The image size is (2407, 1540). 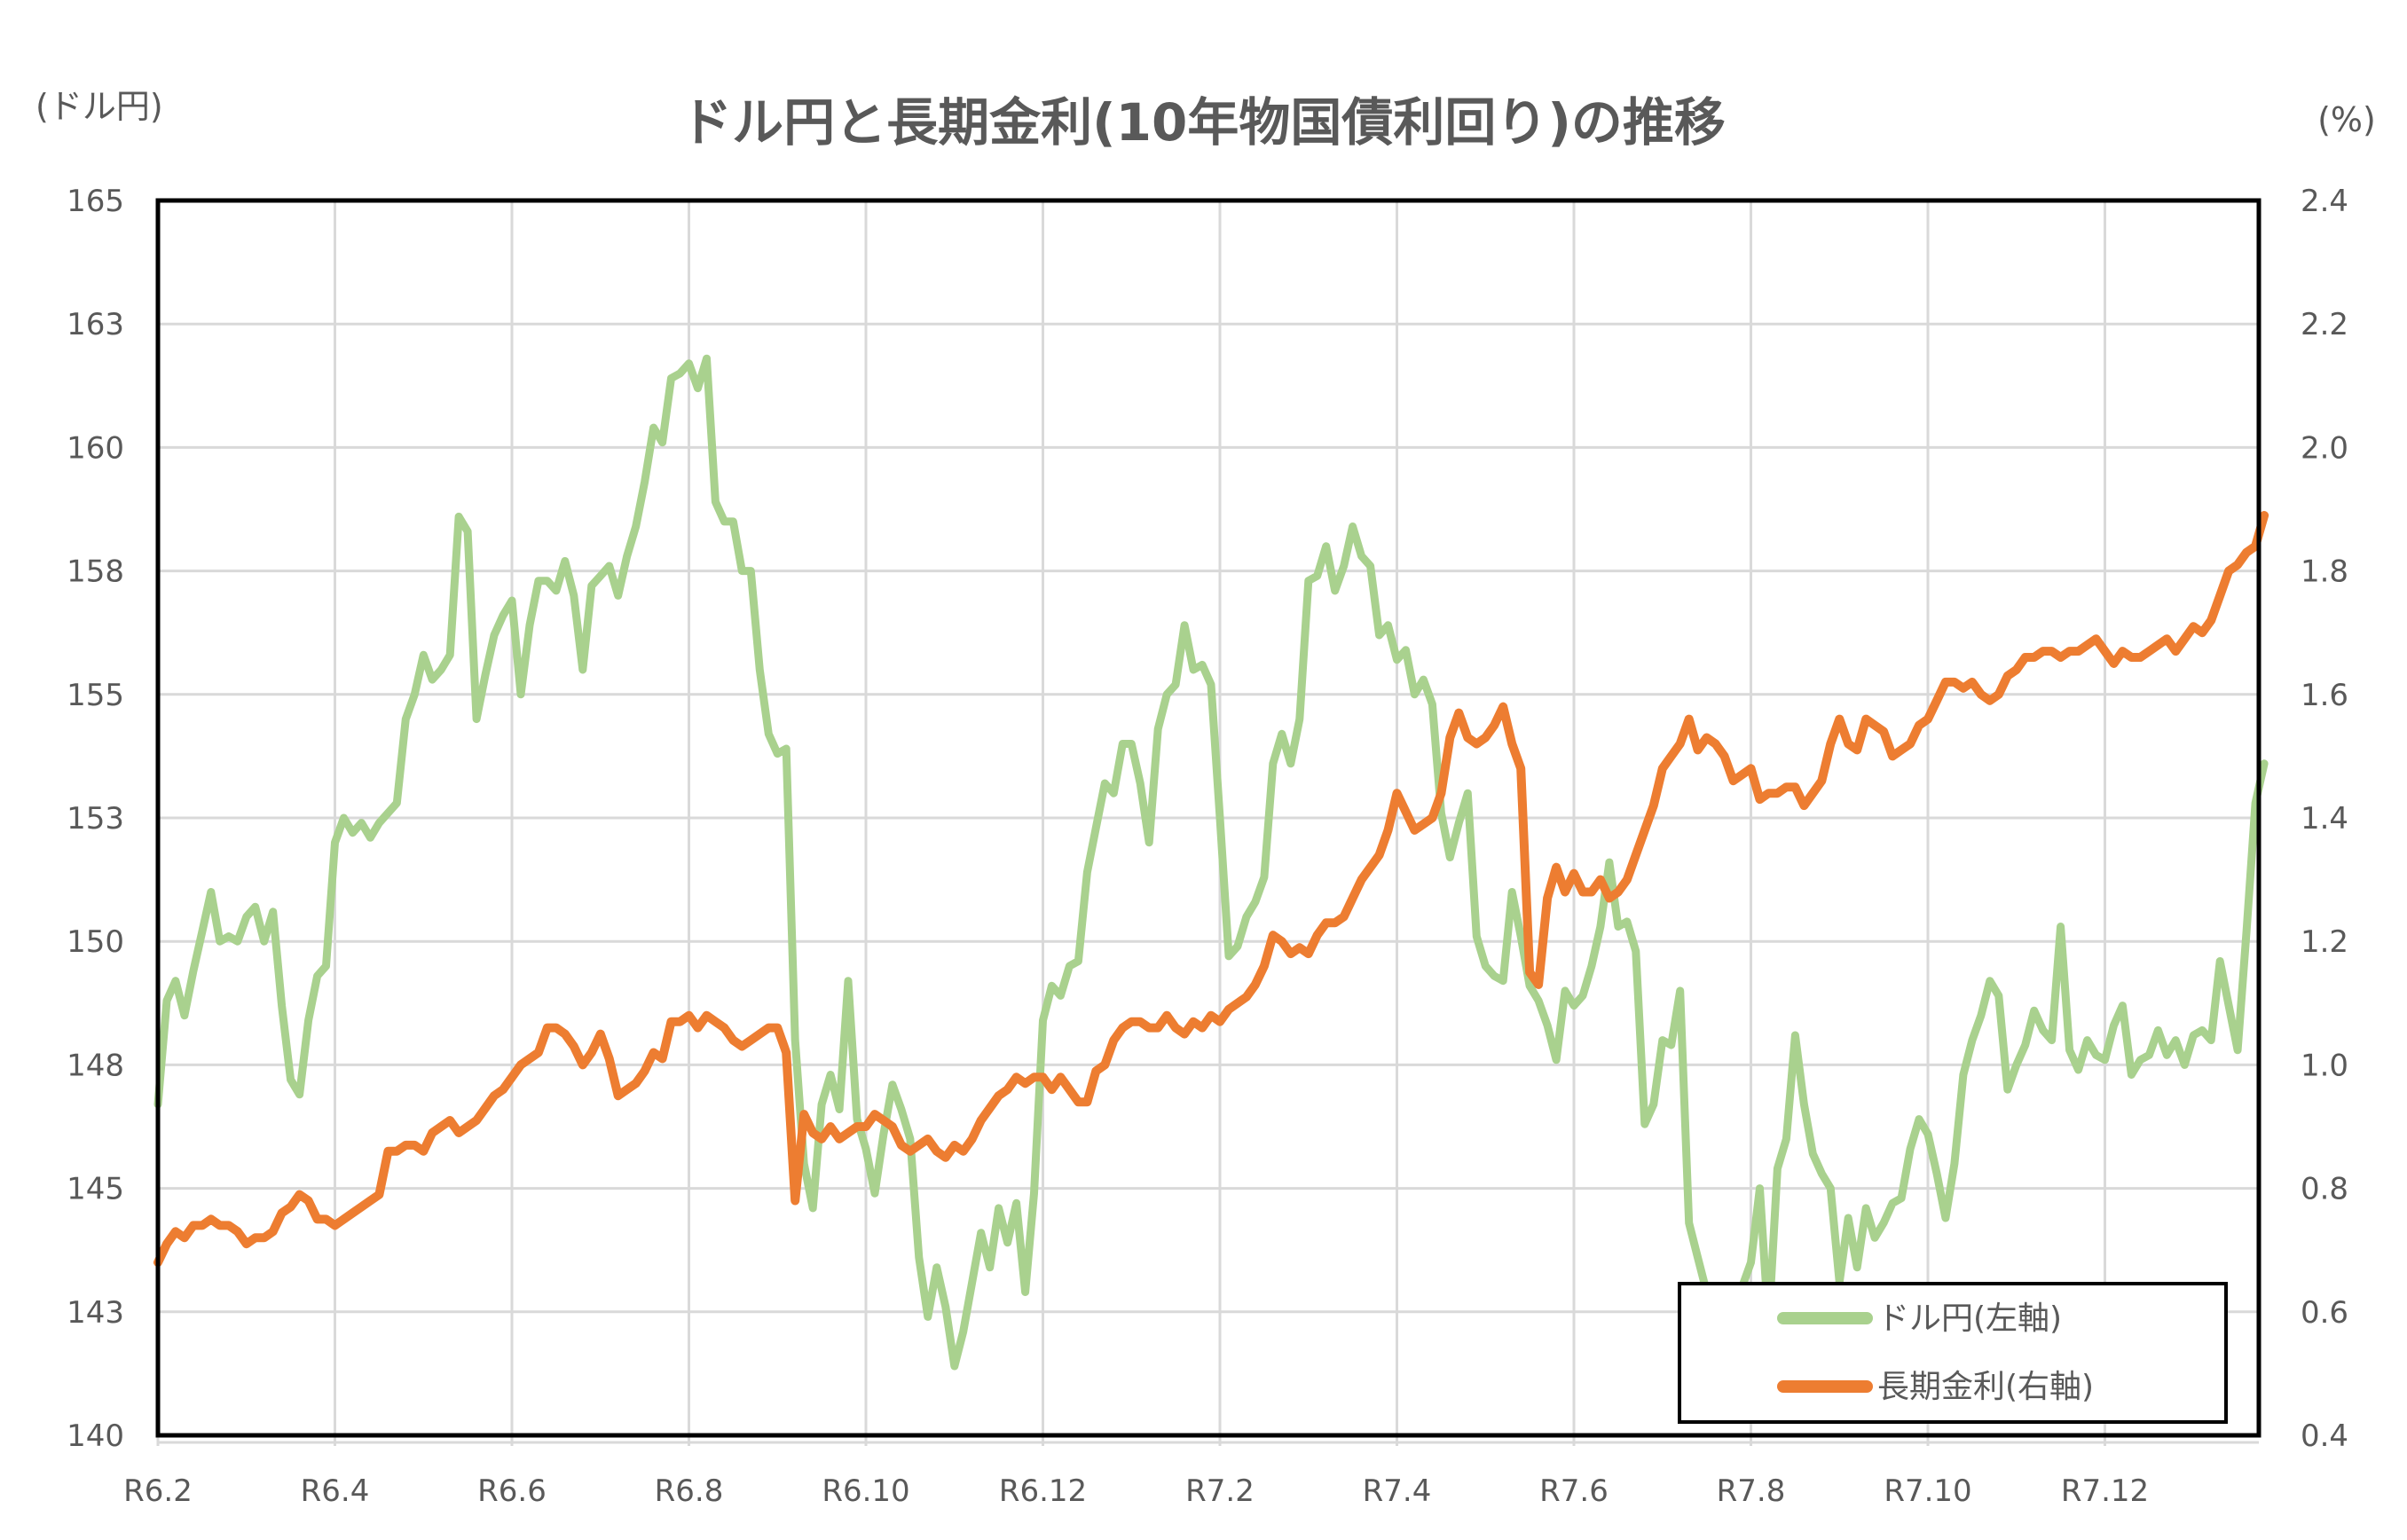 What do you see at coordinates (2346, 119) in the screenshot?
I see `right-axis-unit: (%)` at bounding box center [2346, 119].